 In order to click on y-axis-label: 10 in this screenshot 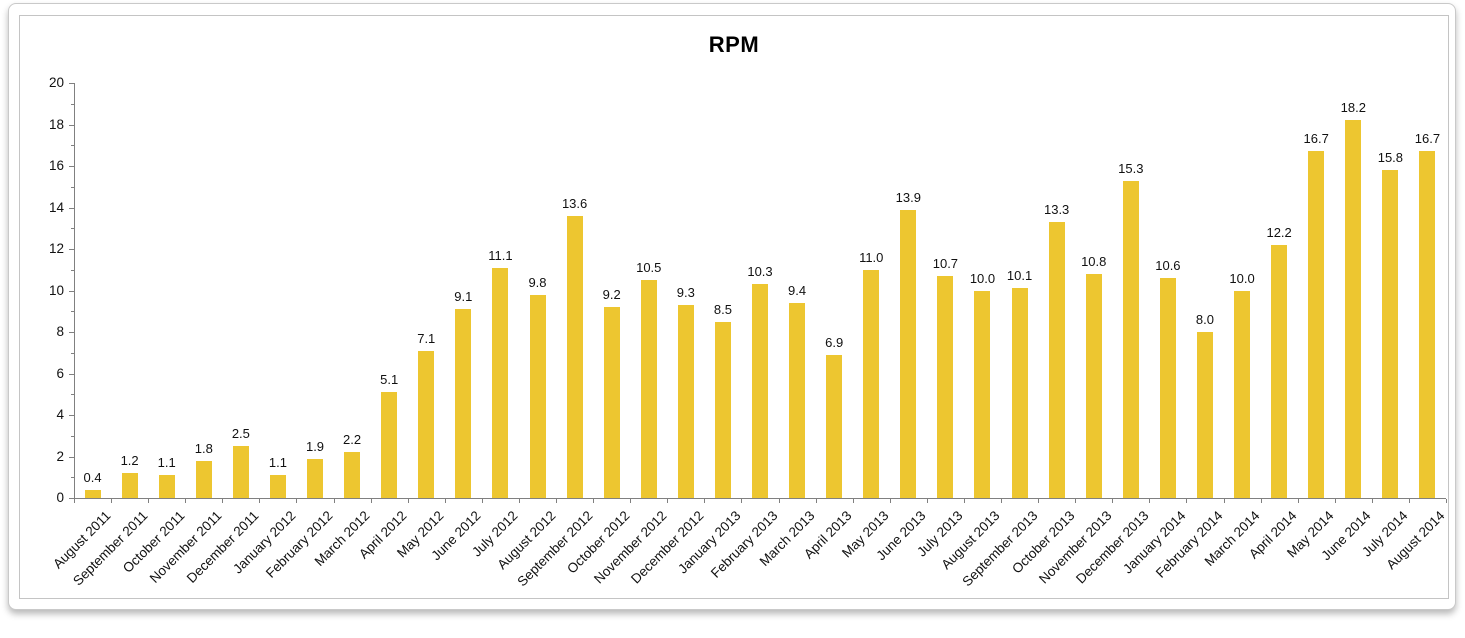, I will do `click(56, 290)`.